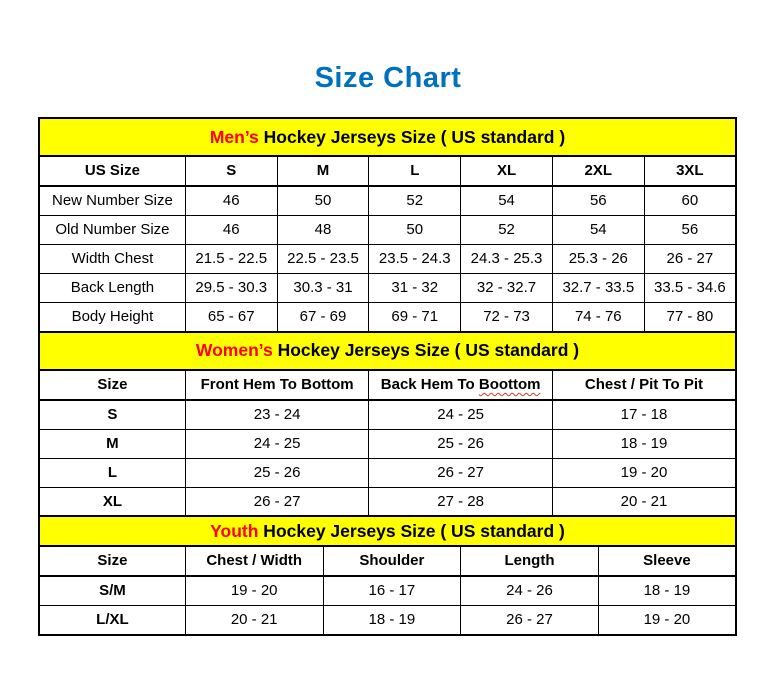 The width and height of the screenshot is (776, 692). What do you see at coordinates (411, 530) in the screenshot?
I see `youth-label-rest: Hockey Jerseys Size ( US standard )` at bounding box center [411, 530].